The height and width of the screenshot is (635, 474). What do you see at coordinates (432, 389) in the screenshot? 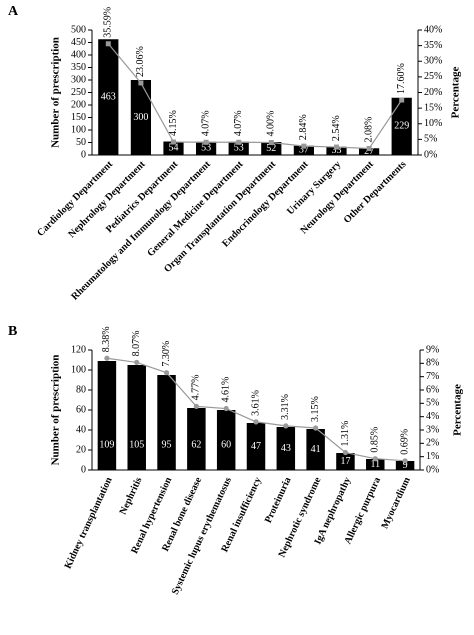
I see `y2-tick-label: 6%` at bounding box center [432, 389].